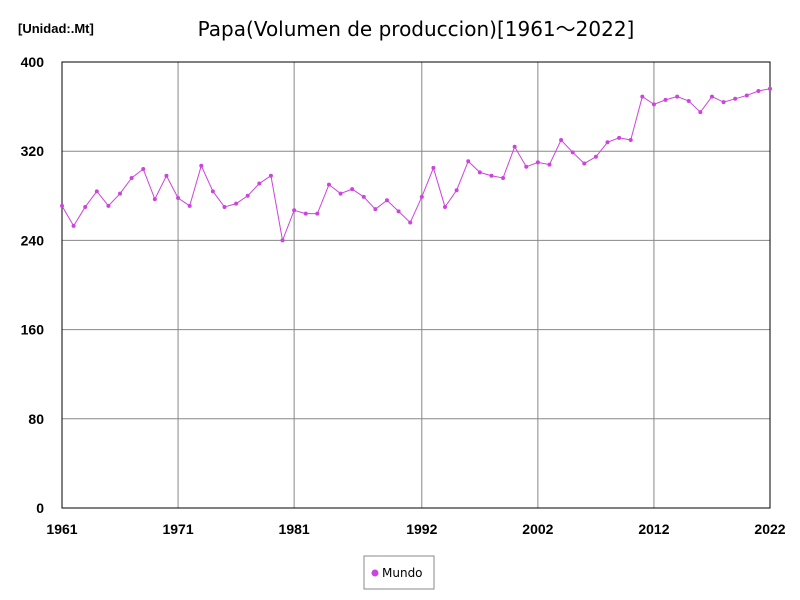 The width and height of the screenshot is (800, 600). I want to click on y-tick-label: 80, so click(36, 419).